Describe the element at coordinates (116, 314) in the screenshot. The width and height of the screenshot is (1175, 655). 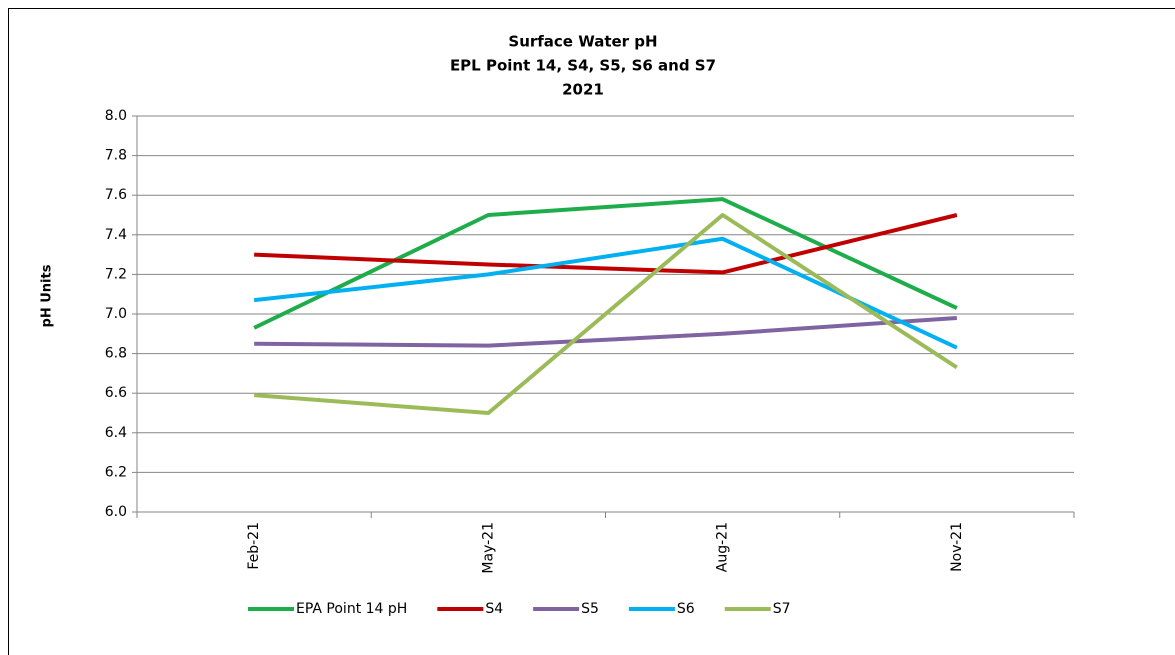
I see `y-tick-label: 7.0` at that location.